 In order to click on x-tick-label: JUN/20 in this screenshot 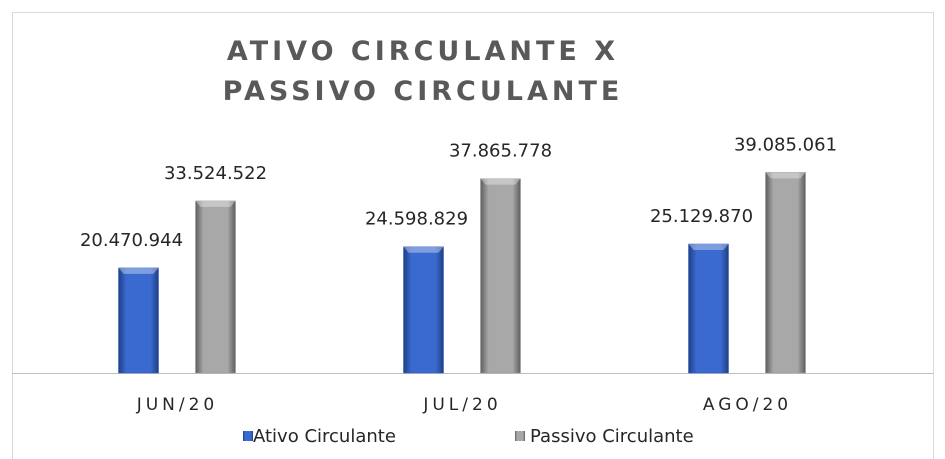, I will do `click(177, 405)`.